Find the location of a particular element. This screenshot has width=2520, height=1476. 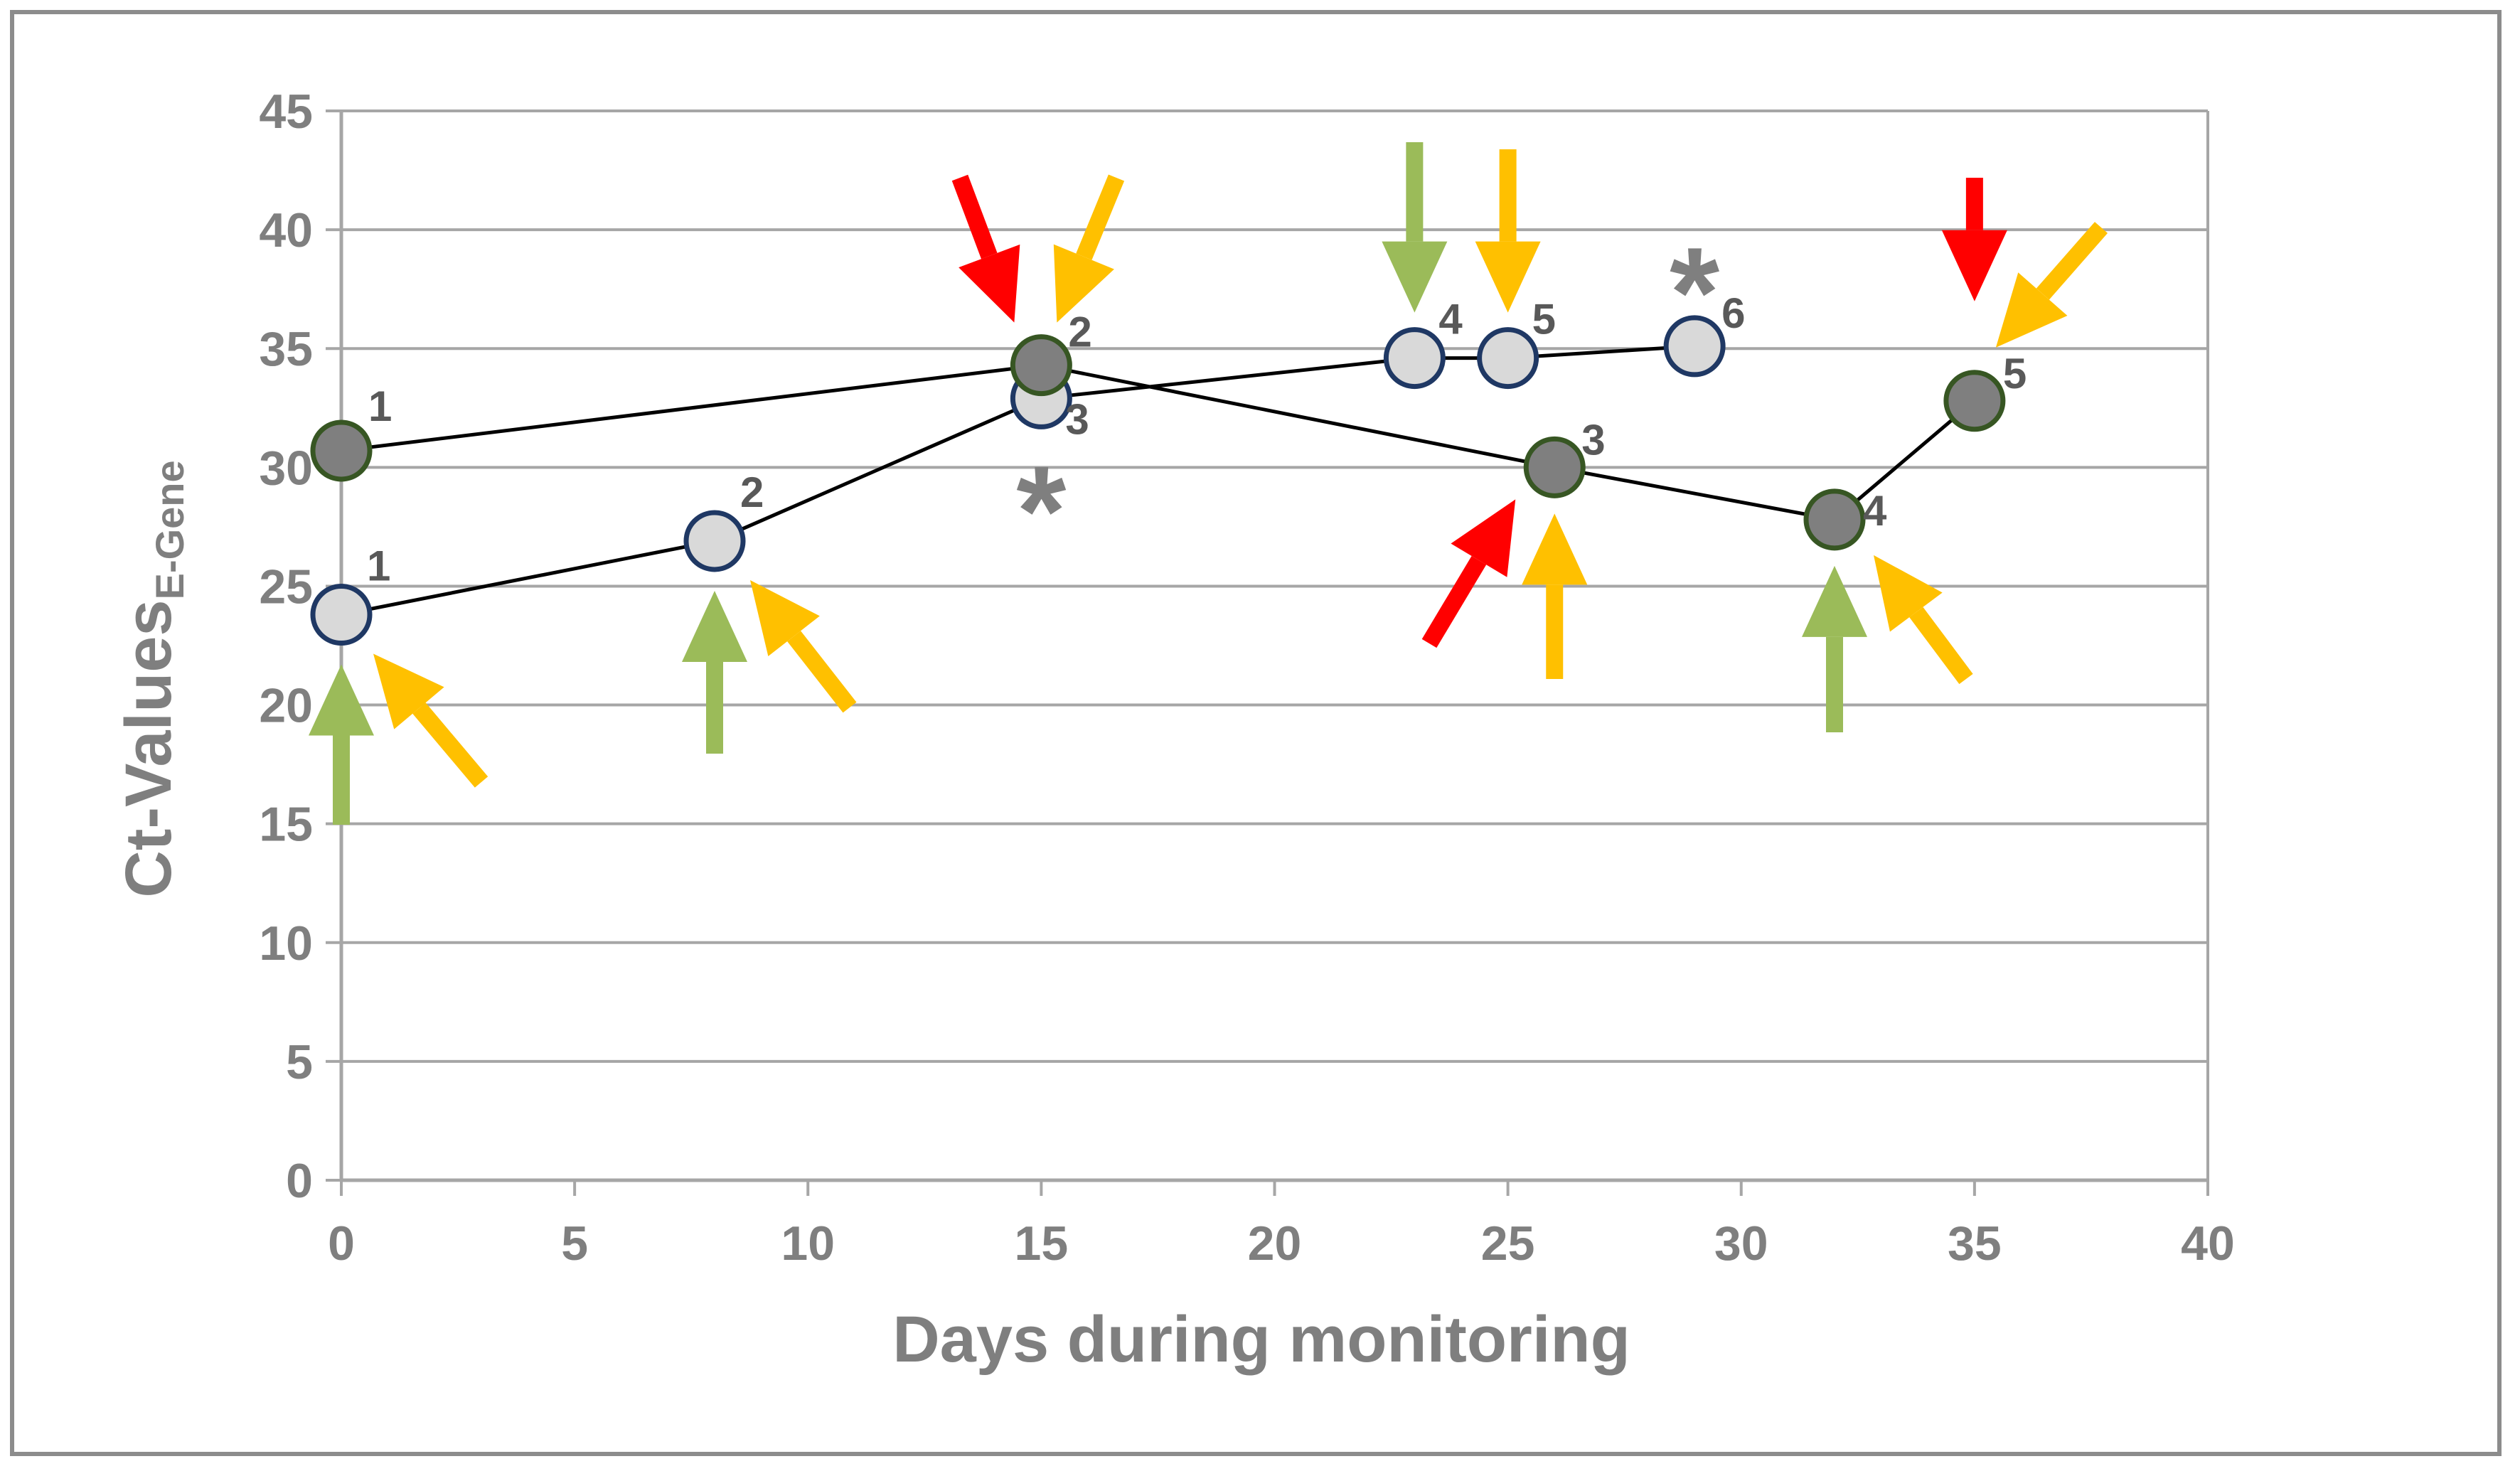

asterisk-annotation-2: * is located at coordinates (1694, 292).